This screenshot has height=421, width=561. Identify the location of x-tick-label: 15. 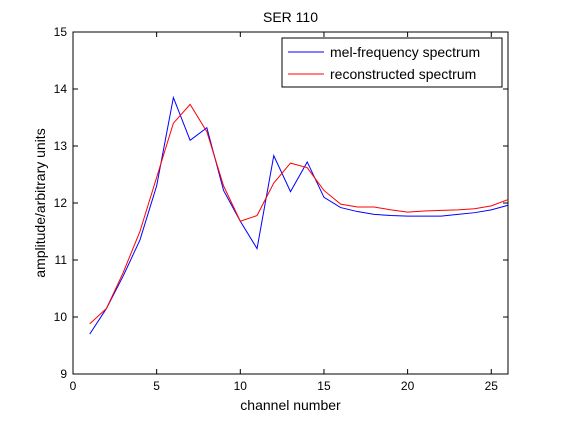
(324, 386).